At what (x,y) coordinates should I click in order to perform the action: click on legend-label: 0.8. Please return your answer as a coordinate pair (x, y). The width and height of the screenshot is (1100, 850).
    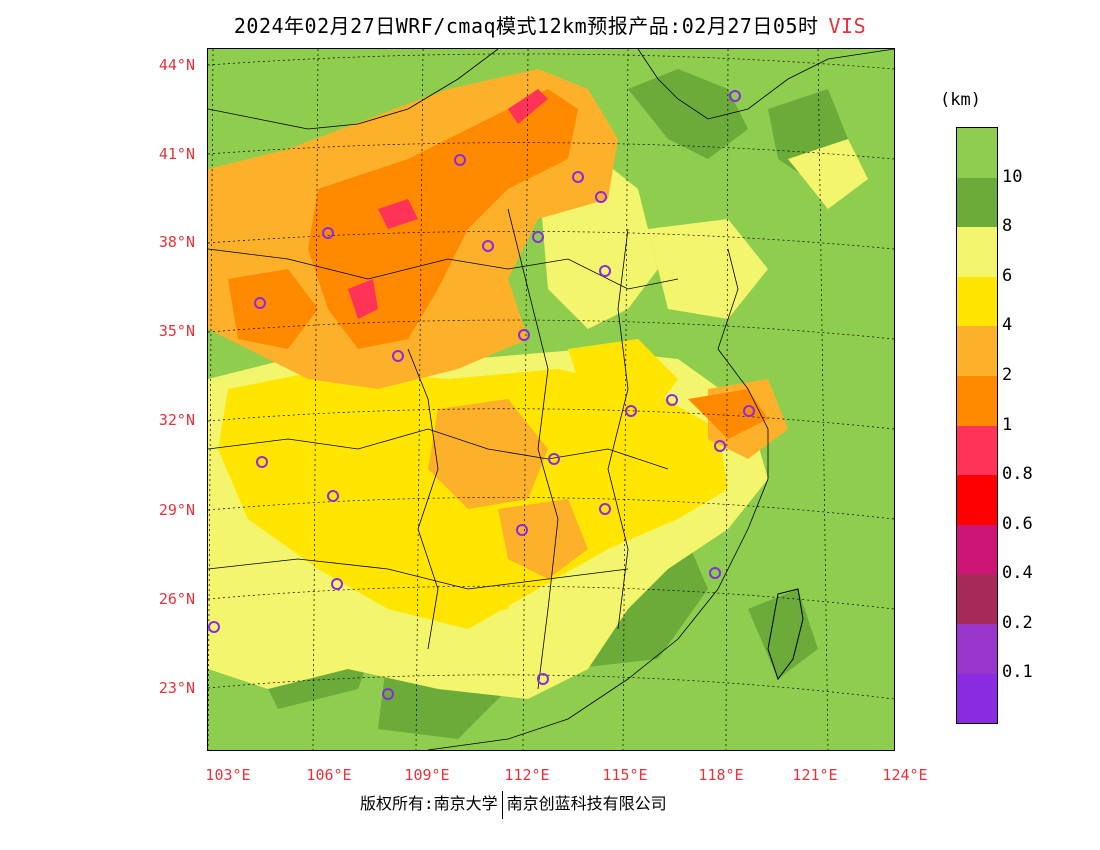
    Looking at the image, I should click on (1017, 474).